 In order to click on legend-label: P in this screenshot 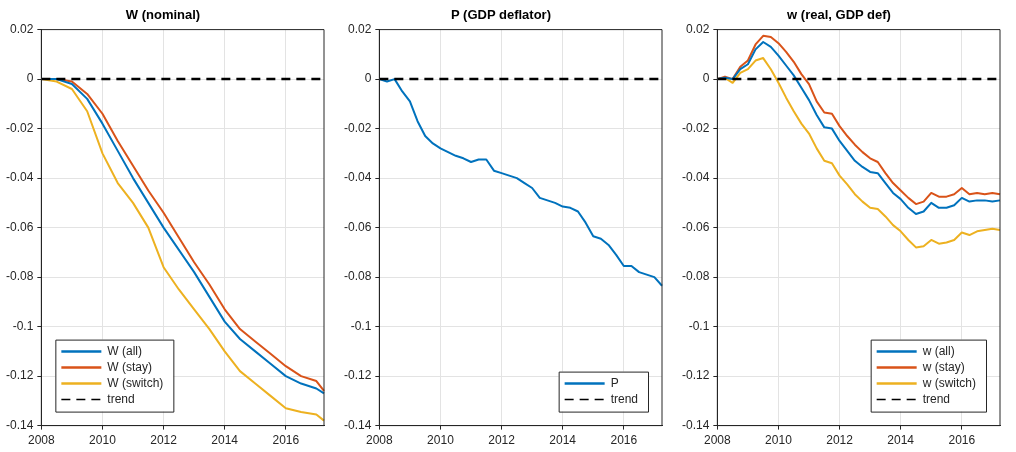, I will do `click(614, 382)`.